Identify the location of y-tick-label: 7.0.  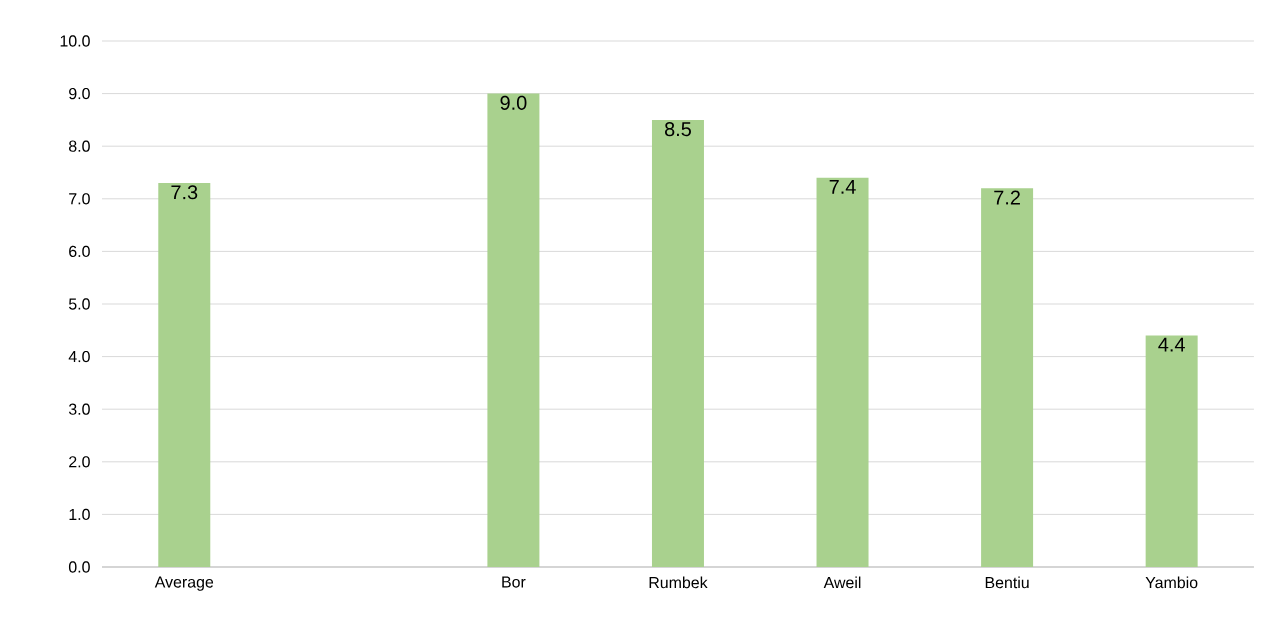
(79, 199).